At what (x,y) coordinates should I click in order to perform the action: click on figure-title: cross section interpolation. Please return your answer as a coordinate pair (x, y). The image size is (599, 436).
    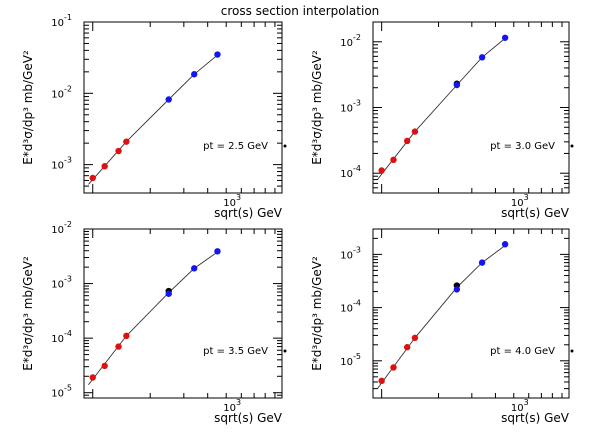
    Looking at the image, I should click on (300, 11).